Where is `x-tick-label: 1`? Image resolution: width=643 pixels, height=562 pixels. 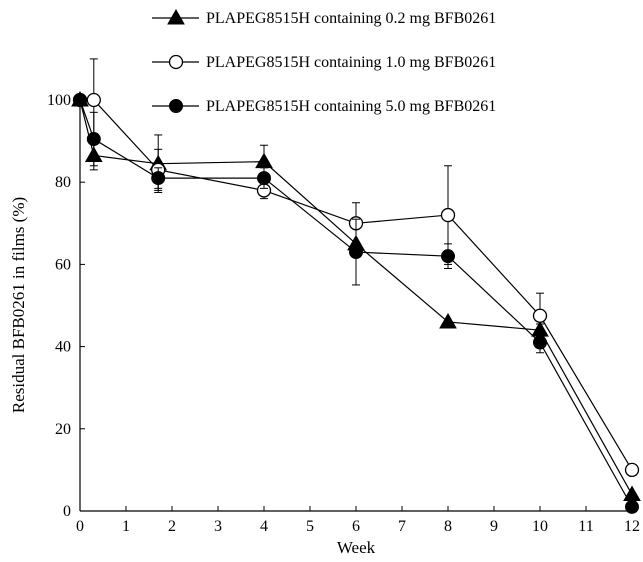 x-tick-label: 1 is located at coordinates (126, 526).